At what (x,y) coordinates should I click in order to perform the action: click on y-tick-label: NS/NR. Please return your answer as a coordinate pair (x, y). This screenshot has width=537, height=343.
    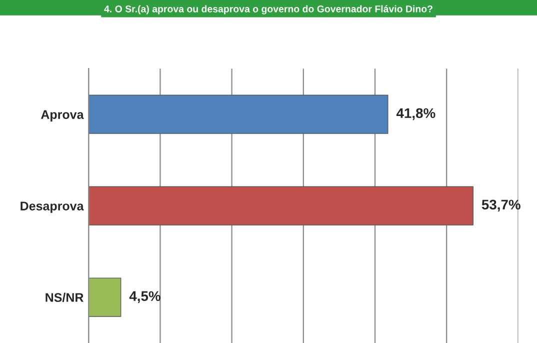
    Looking at the image, I should click on (65, 297).